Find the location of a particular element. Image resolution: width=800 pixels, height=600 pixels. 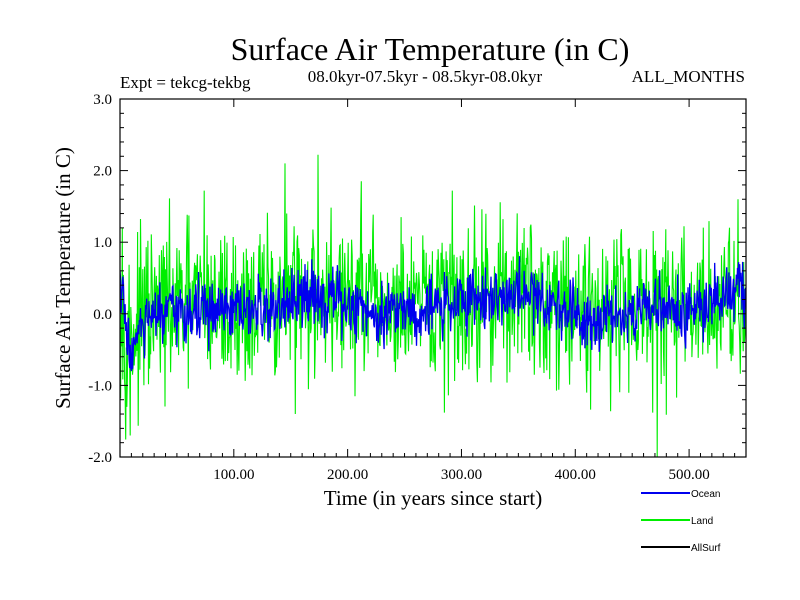

y-tick-label: 2.0 is located at coordinates (102, 172).